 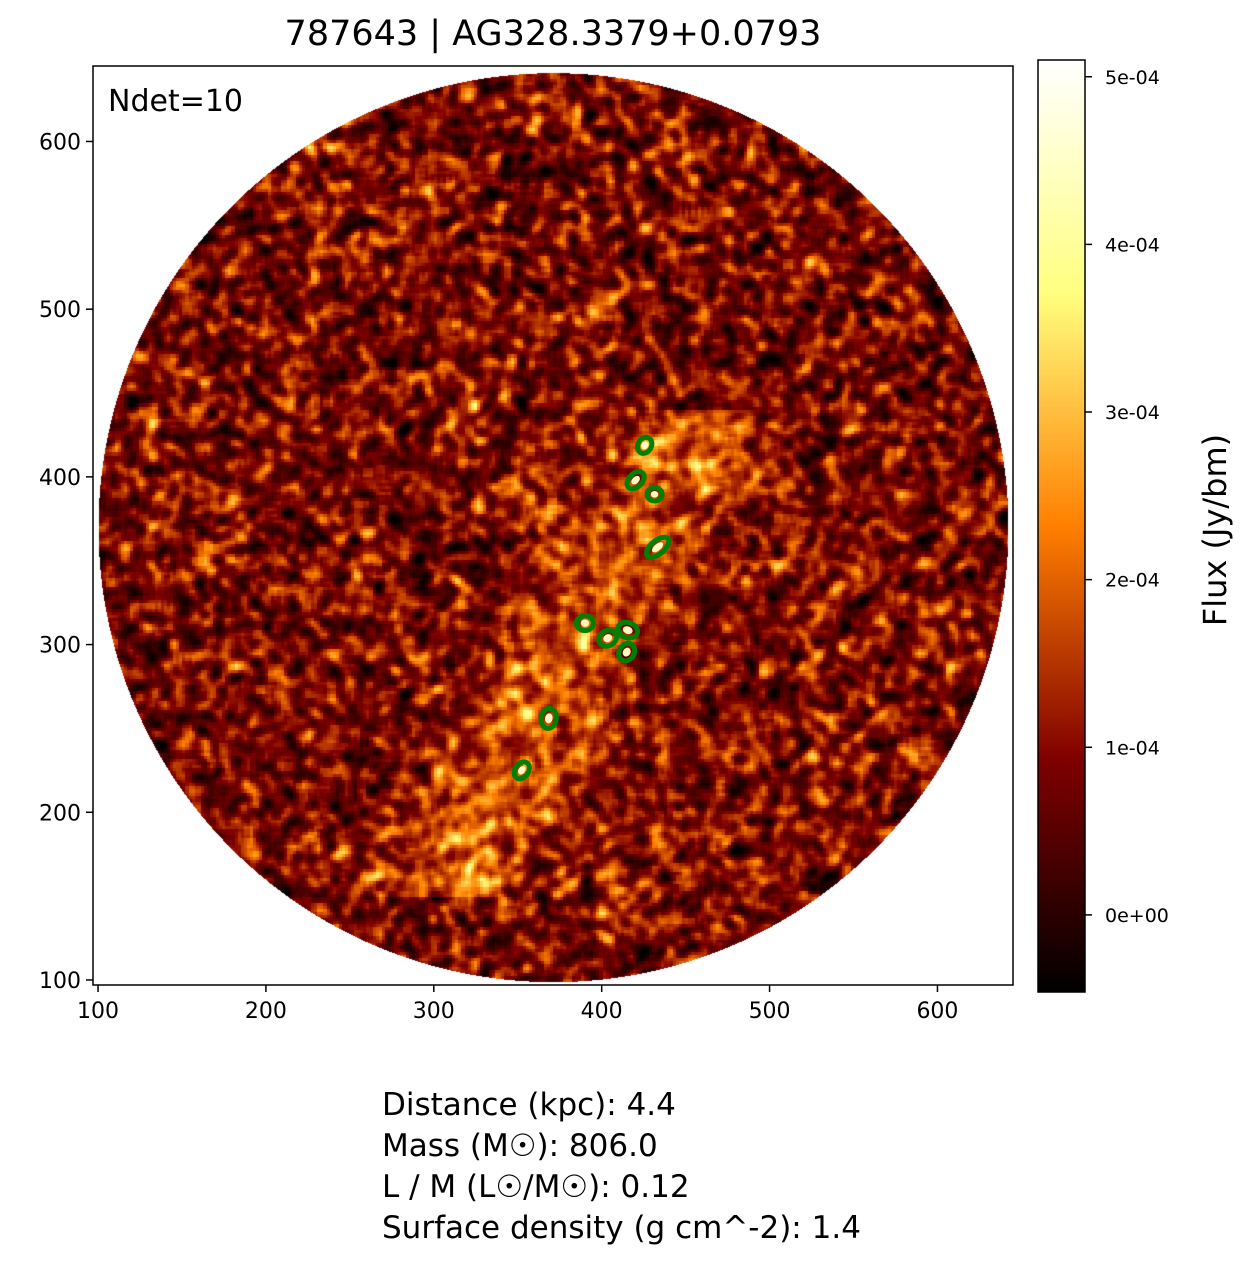 I want to click on colorbar-tick-label: 3e-04, so click(x=1132, y=413).